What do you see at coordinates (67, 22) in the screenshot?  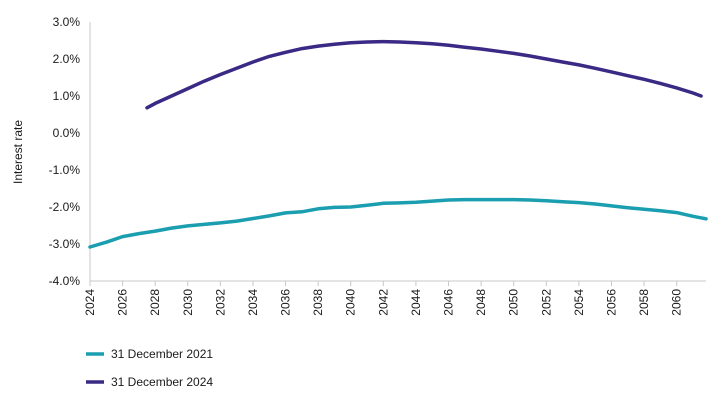 I see `y-tick-label: 3.0%` at bounding box center [67, 22].